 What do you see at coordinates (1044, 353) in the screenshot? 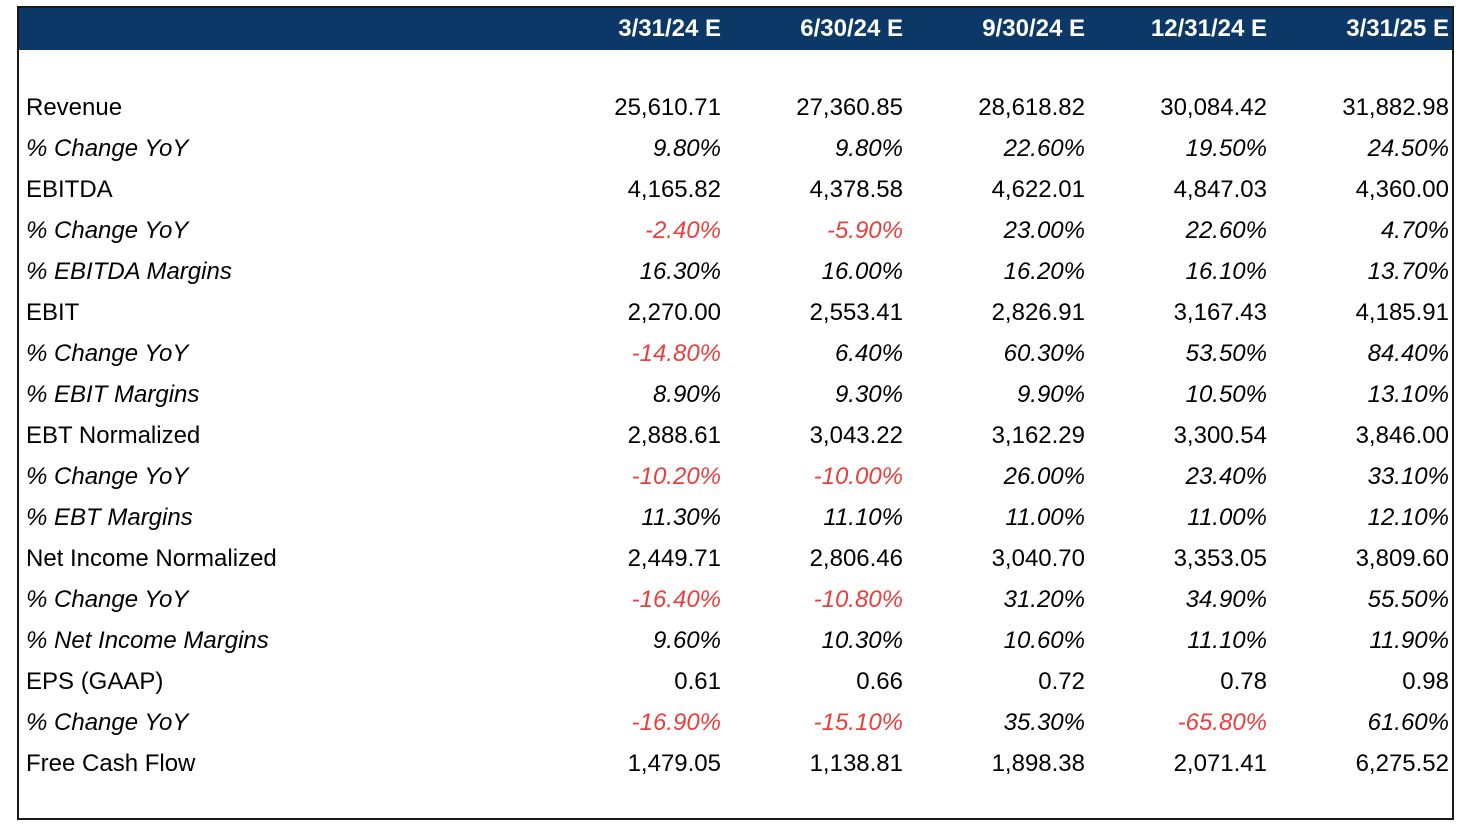
I see `table-cell: 60.30%` at bounding box center [1044, 353].